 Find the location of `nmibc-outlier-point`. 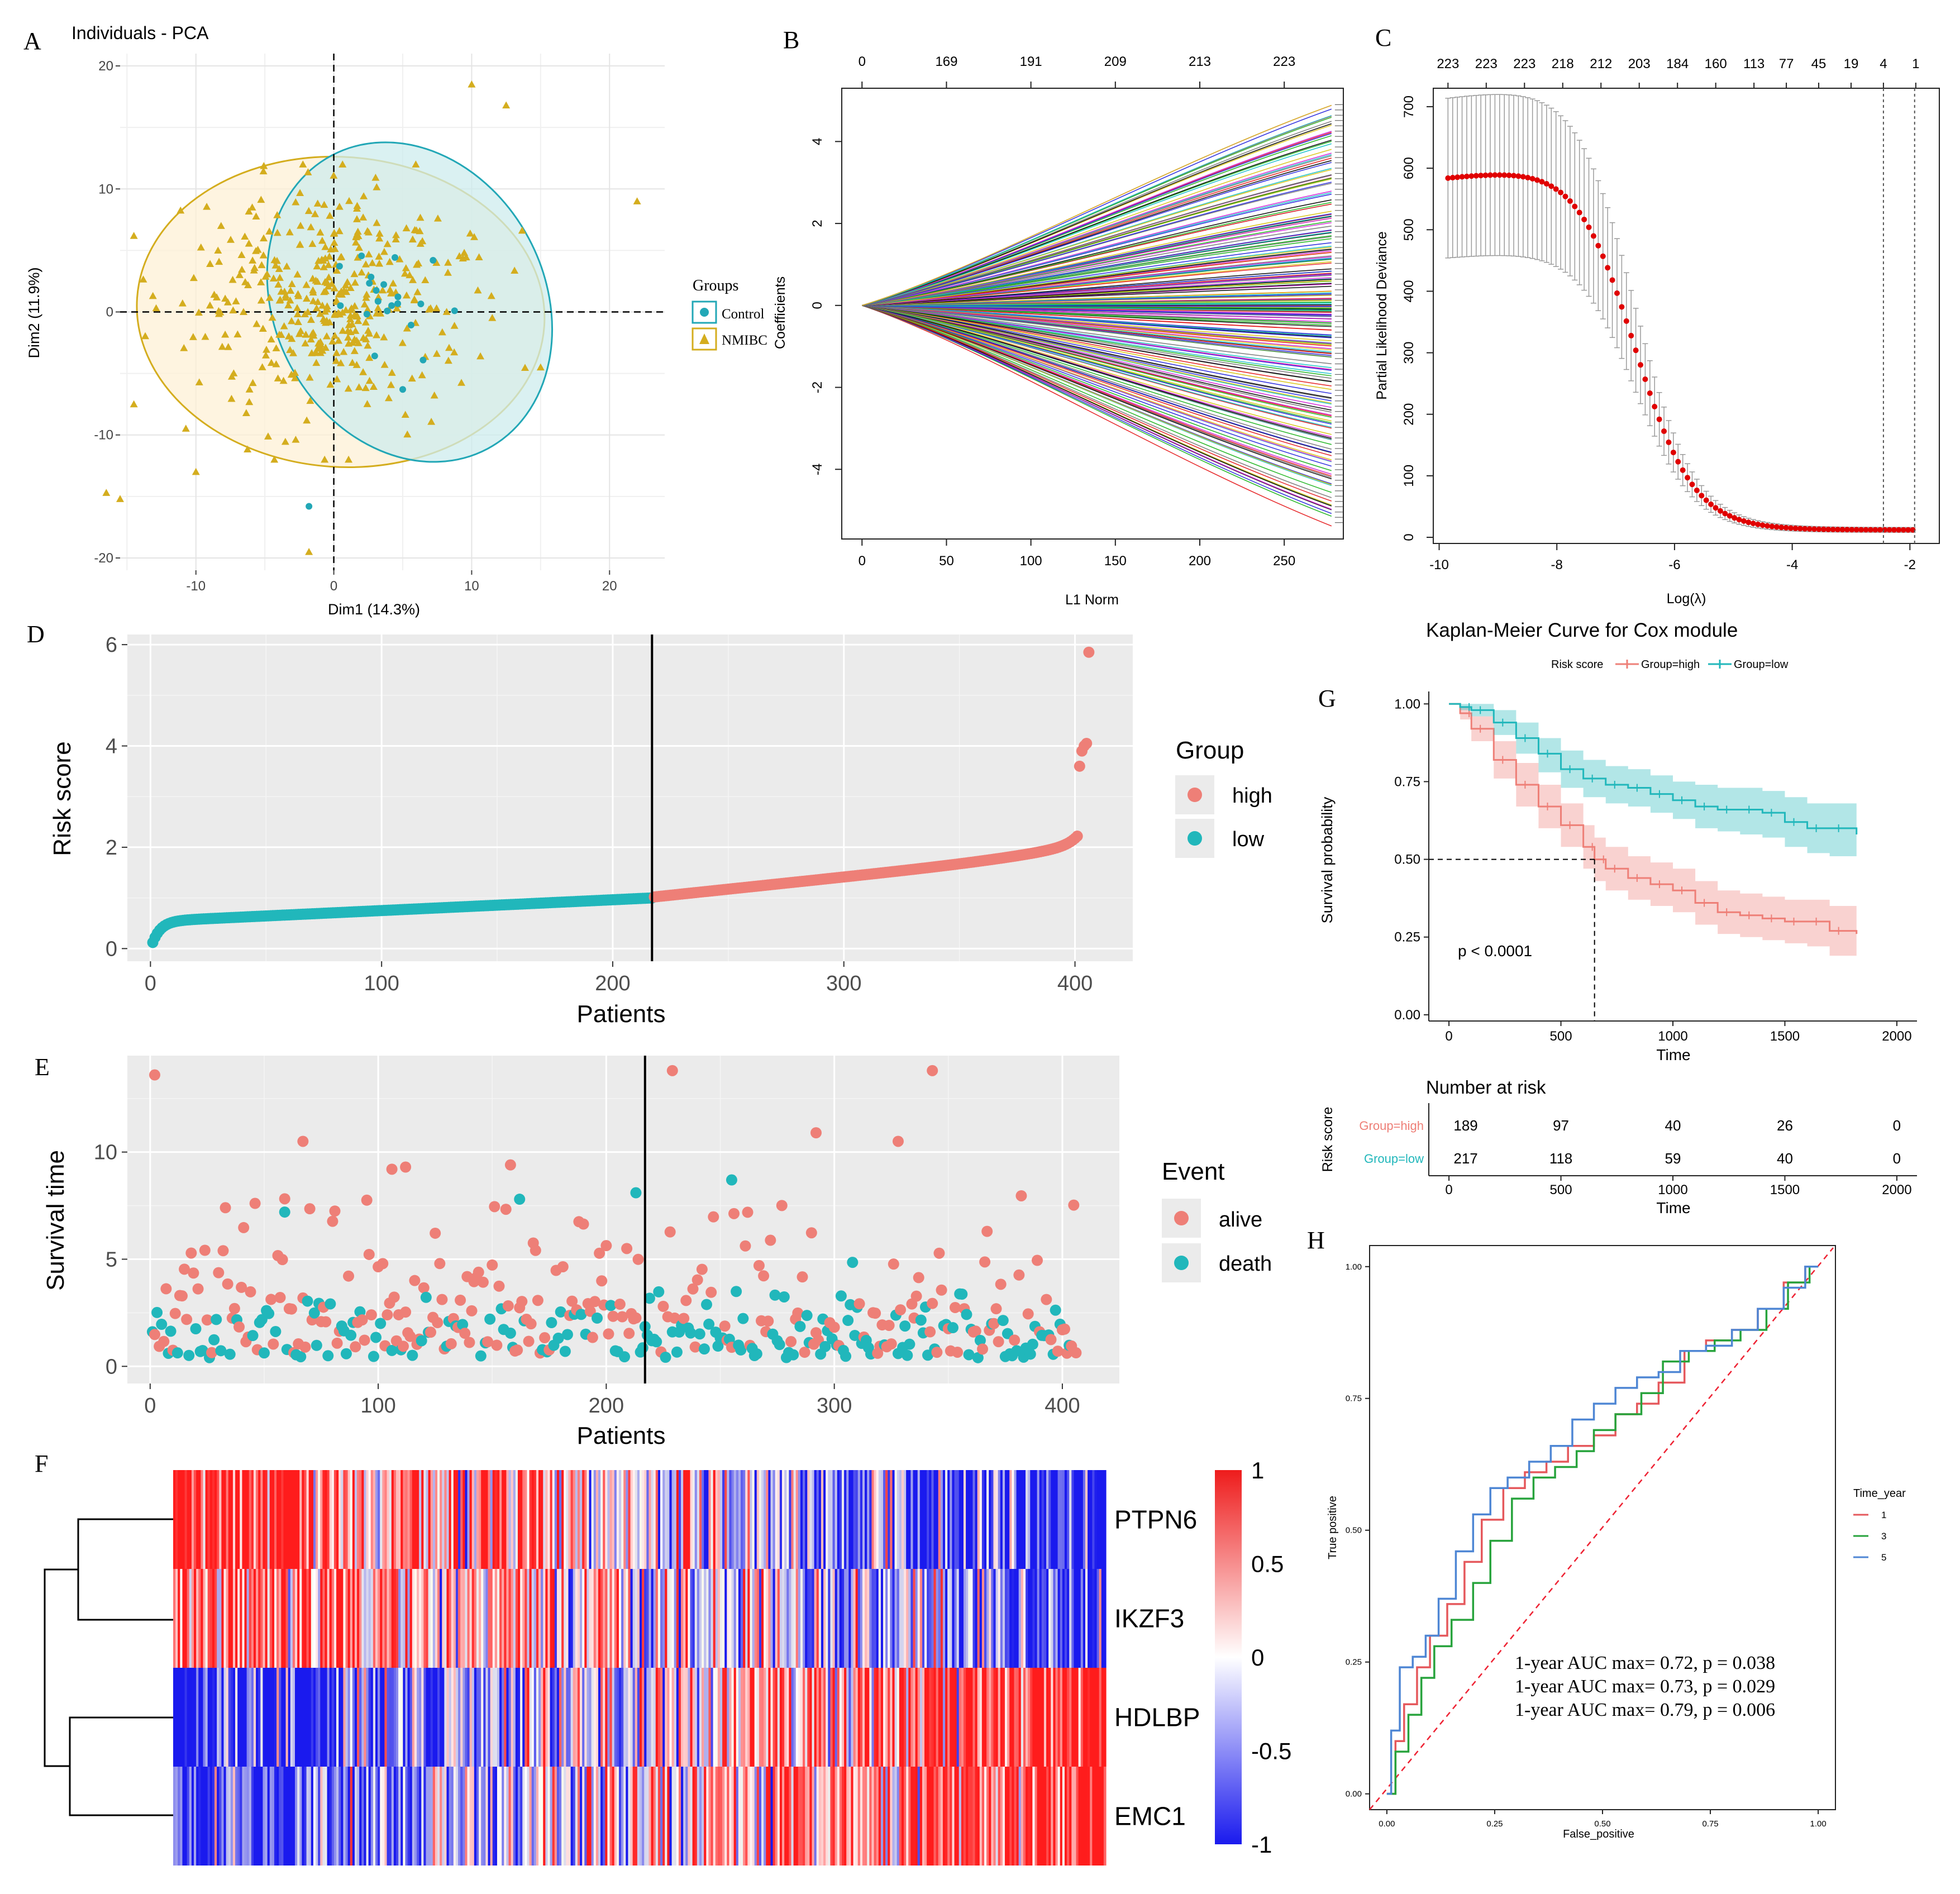

nmibc-outlier-point is located at coordinates (106, 492).